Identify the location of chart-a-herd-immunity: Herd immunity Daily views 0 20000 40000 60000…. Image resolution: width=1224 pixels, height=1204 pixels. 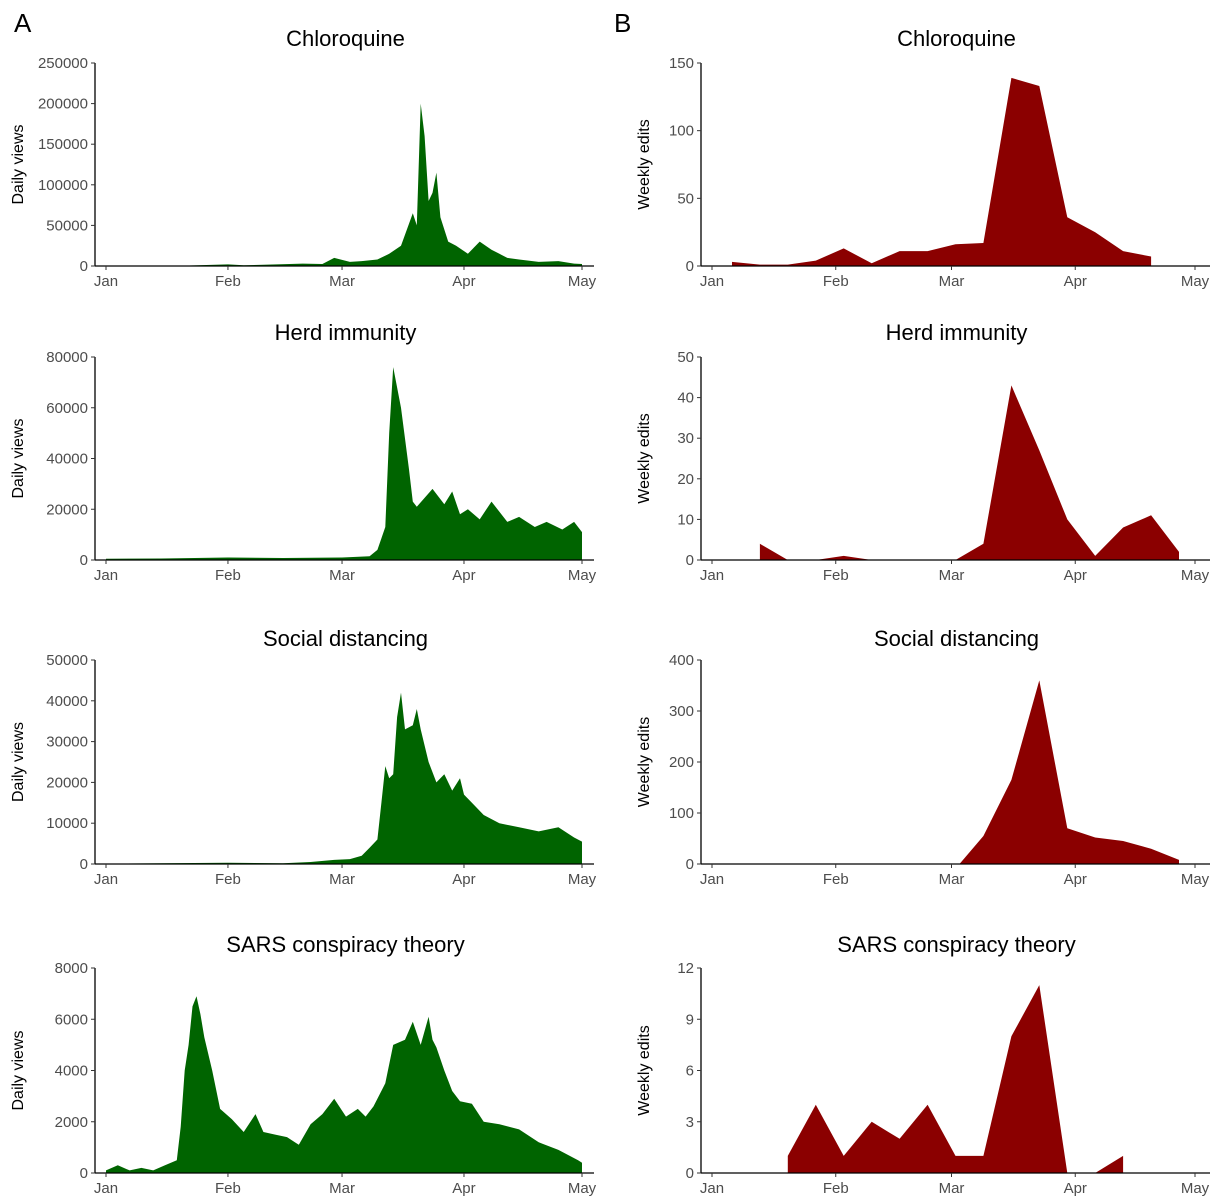
(303, 452).